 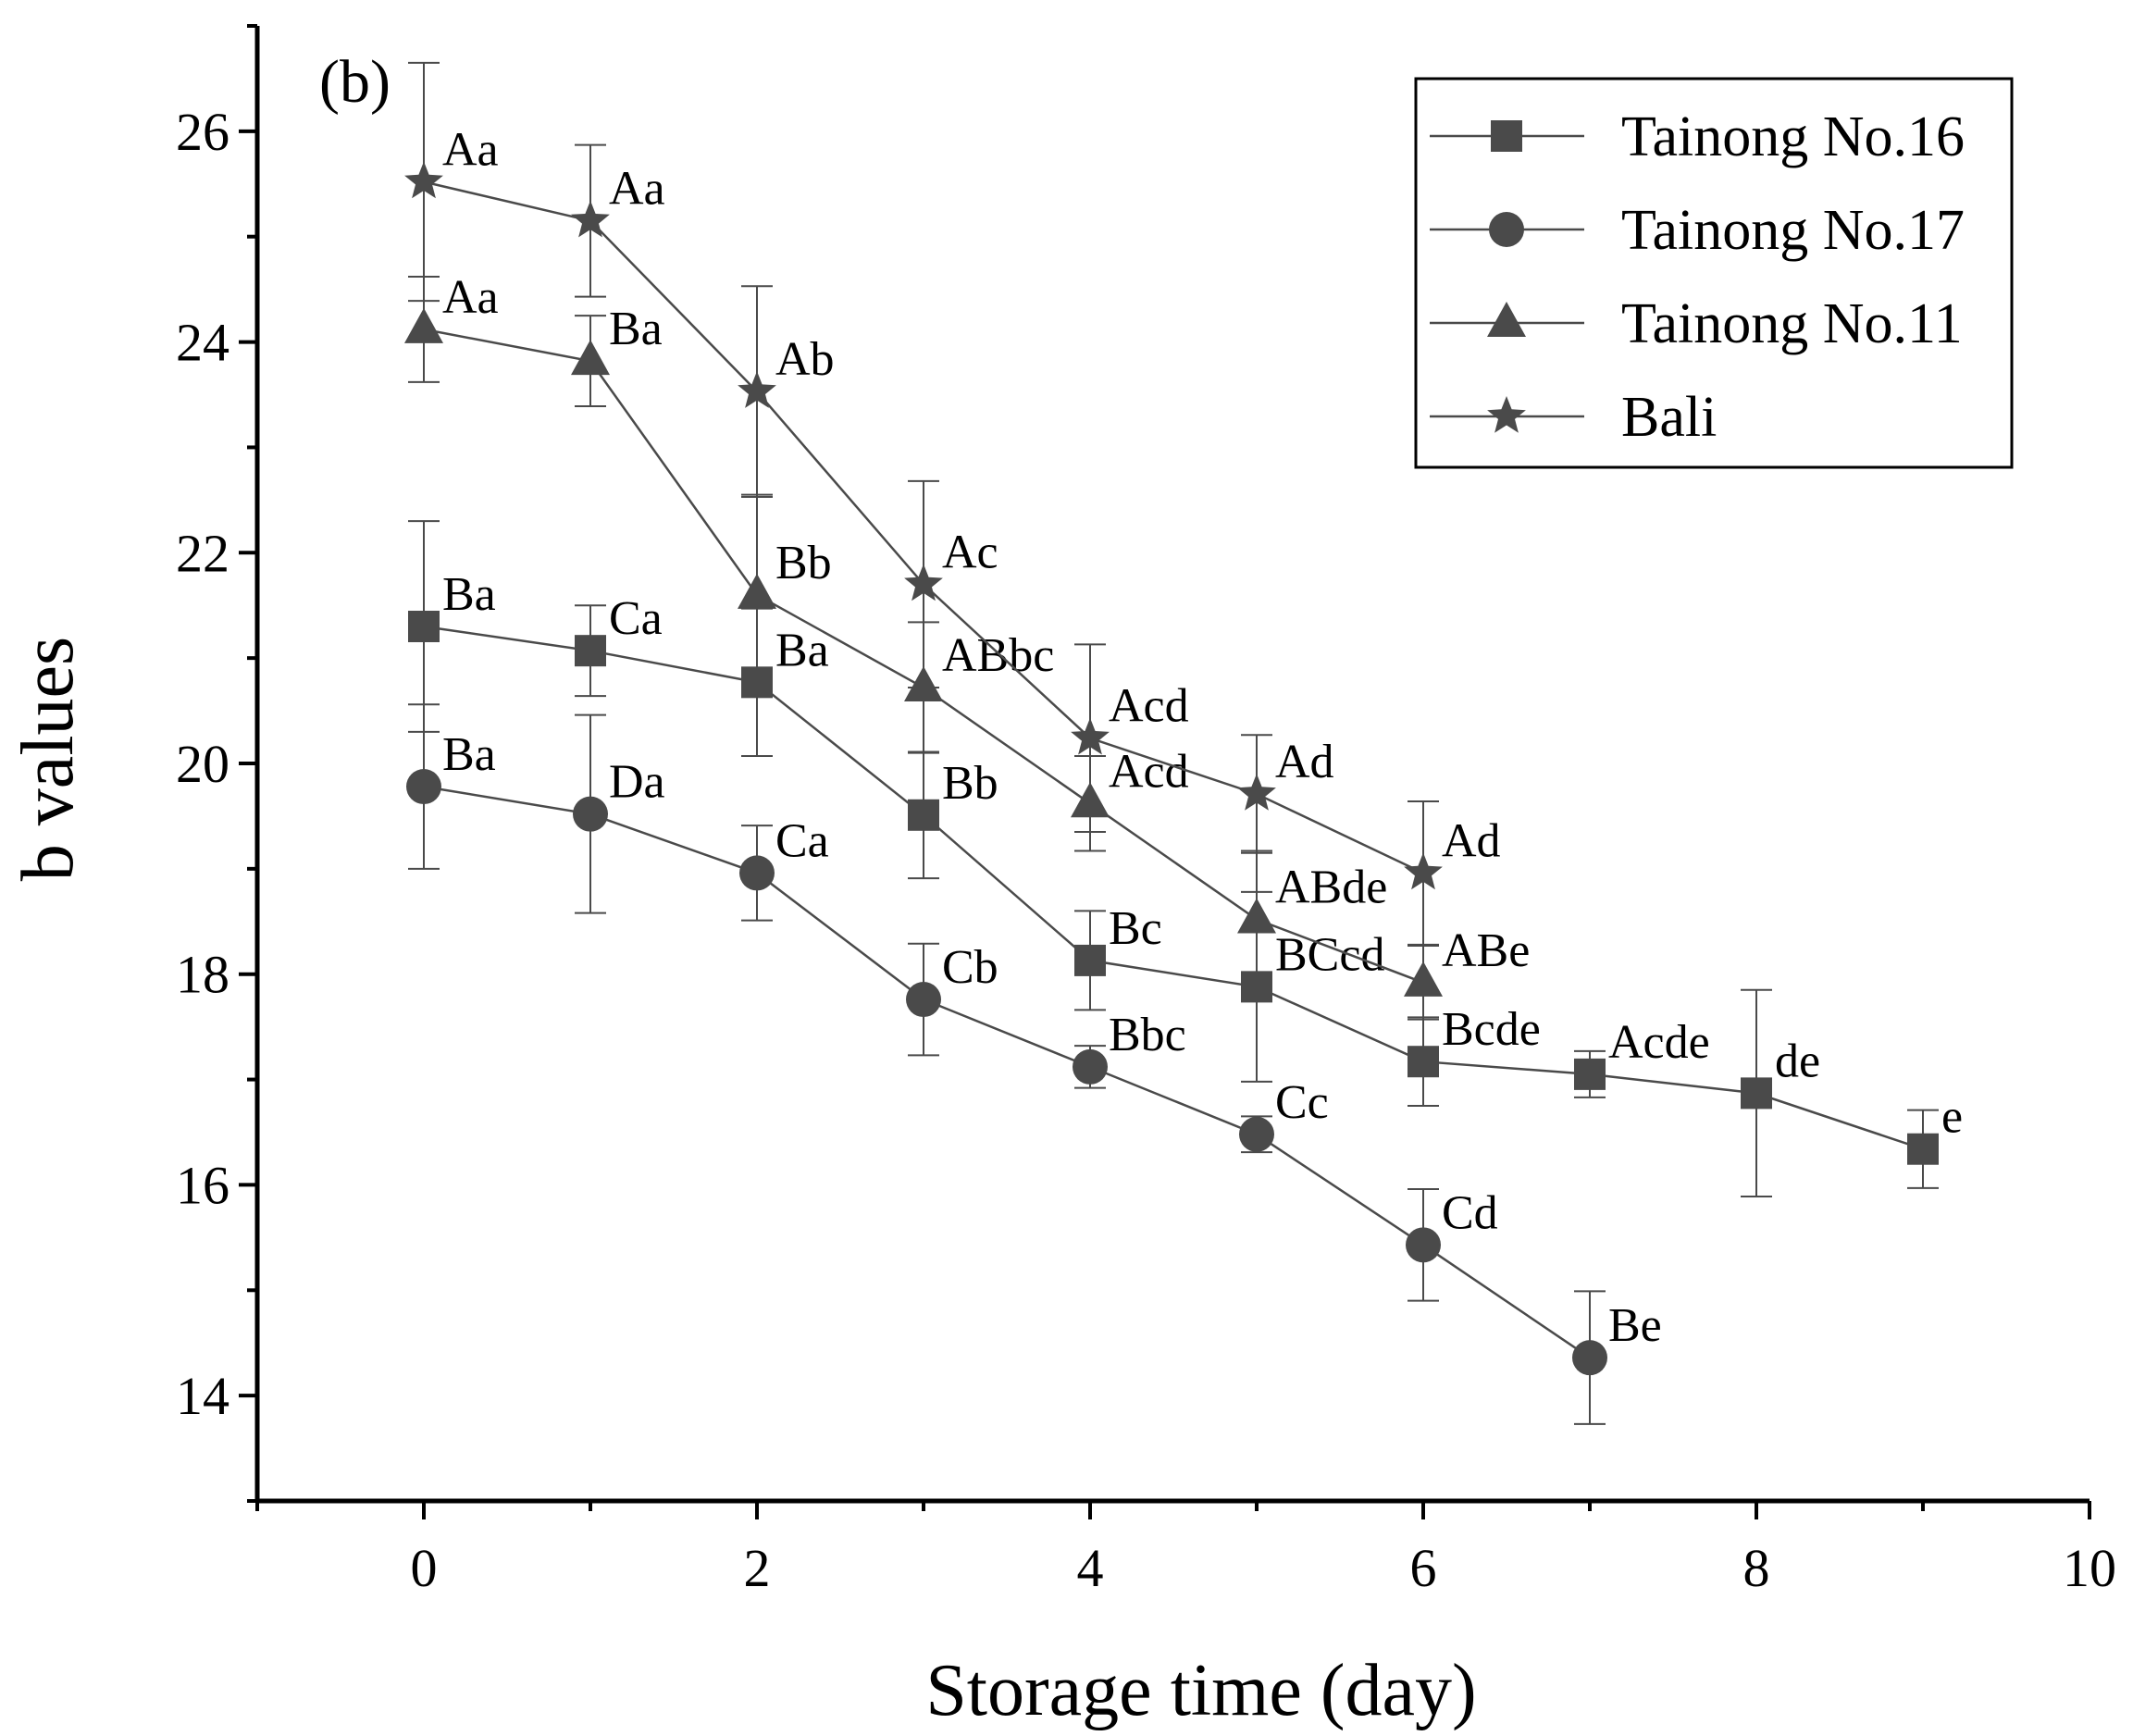 I want to click on legend-label: Tainong No.17, so click(x=1793, y=230).